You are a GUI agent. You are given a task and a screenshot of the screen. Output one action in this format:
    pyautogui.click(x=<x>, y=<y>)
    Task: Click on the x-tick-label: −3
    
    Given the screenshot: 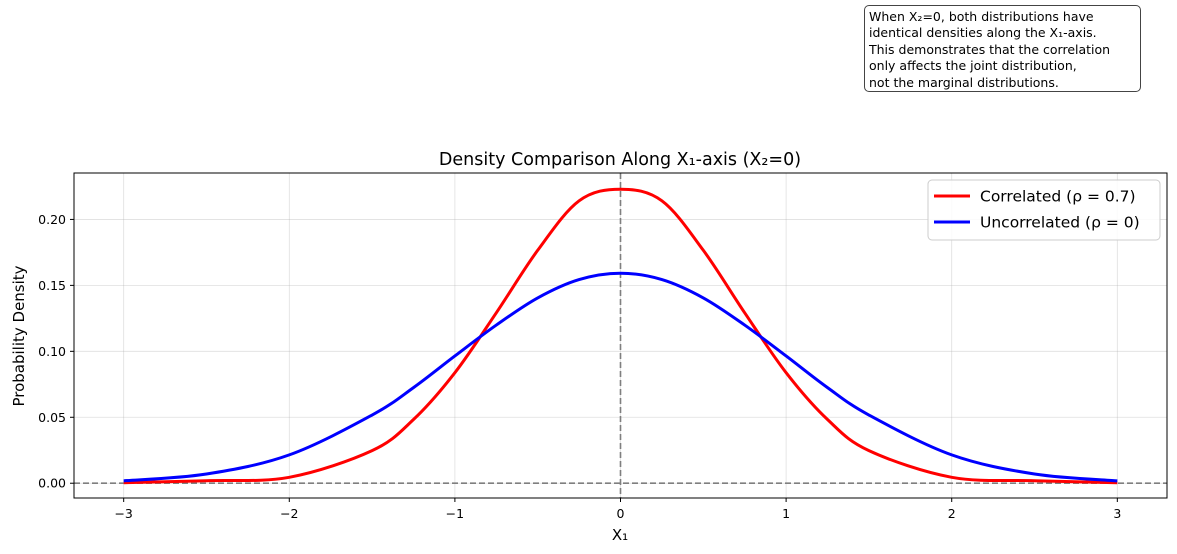 What is the action you would take?
    pyautogui.click(x=123, y=513)
    